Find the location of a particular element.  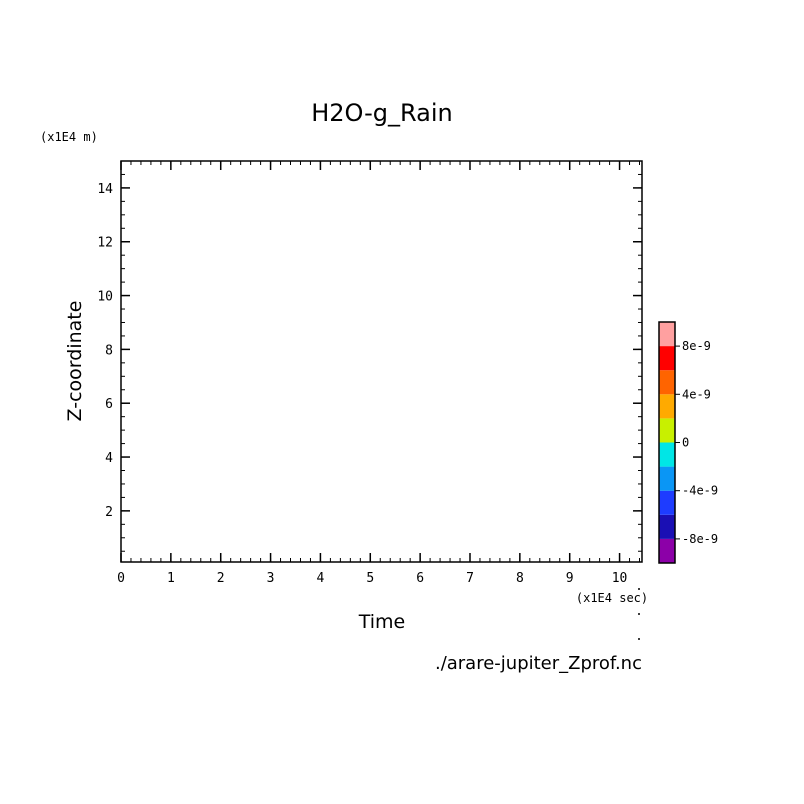

colorbar-labels: -8e-9 -4e-9 0 4e-9 8e-9 is located at coordinates (700, 442).